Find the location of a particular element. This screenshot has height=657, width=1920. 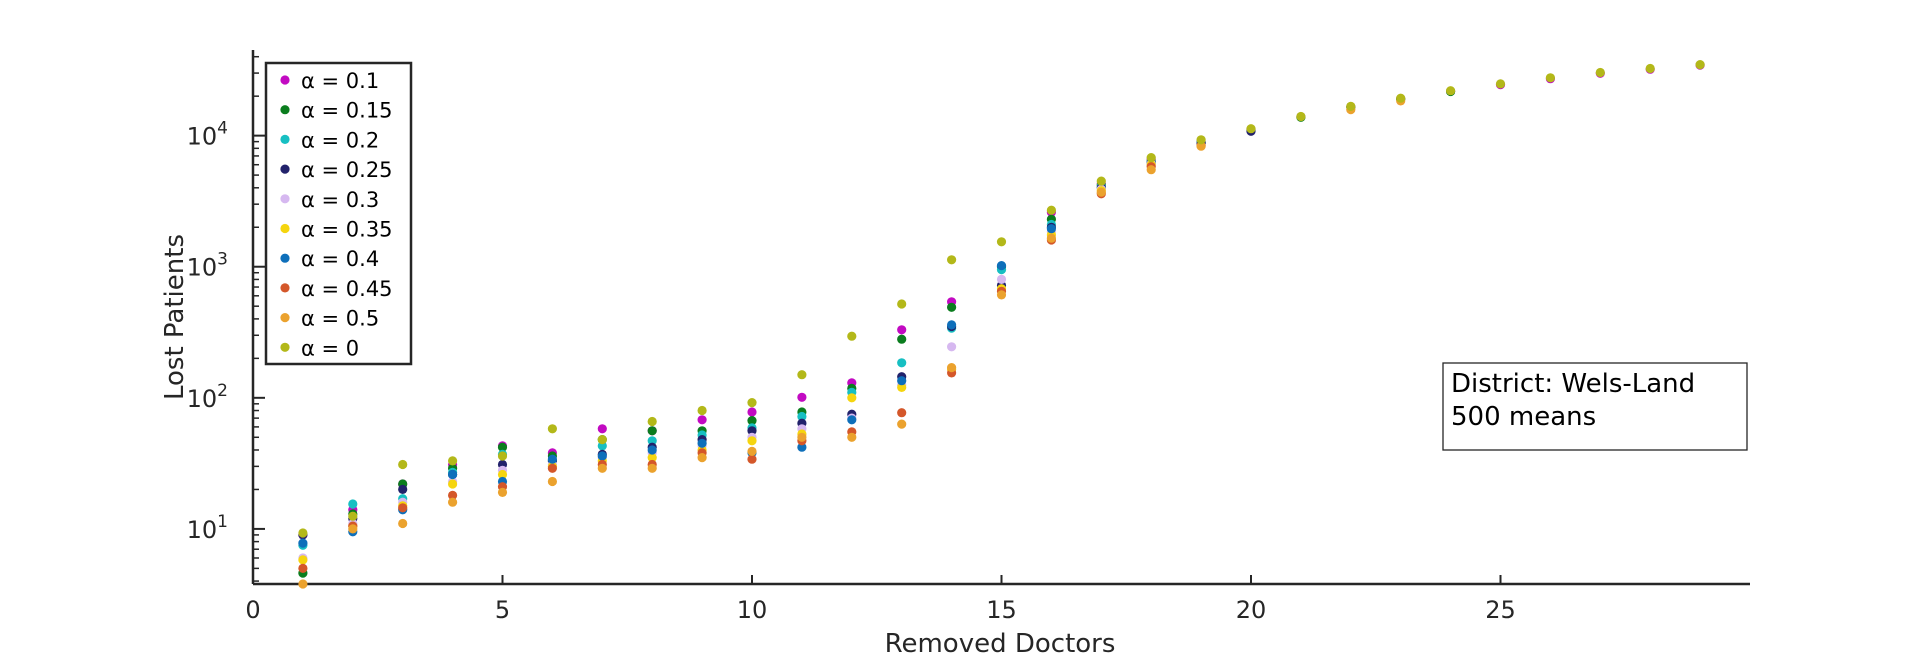

legend-label: α = 0.2 is located at coordinates (340, 140).